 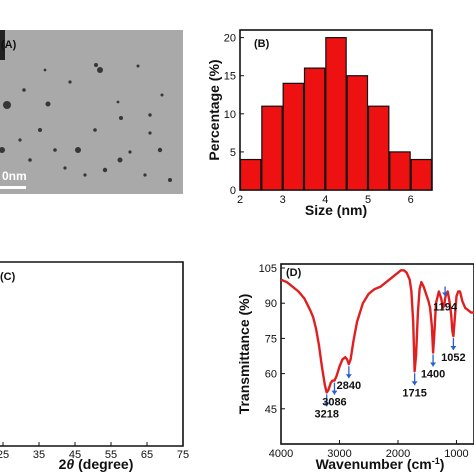 I want to click on x-tick-label: 25, so click(x=4, y=455).